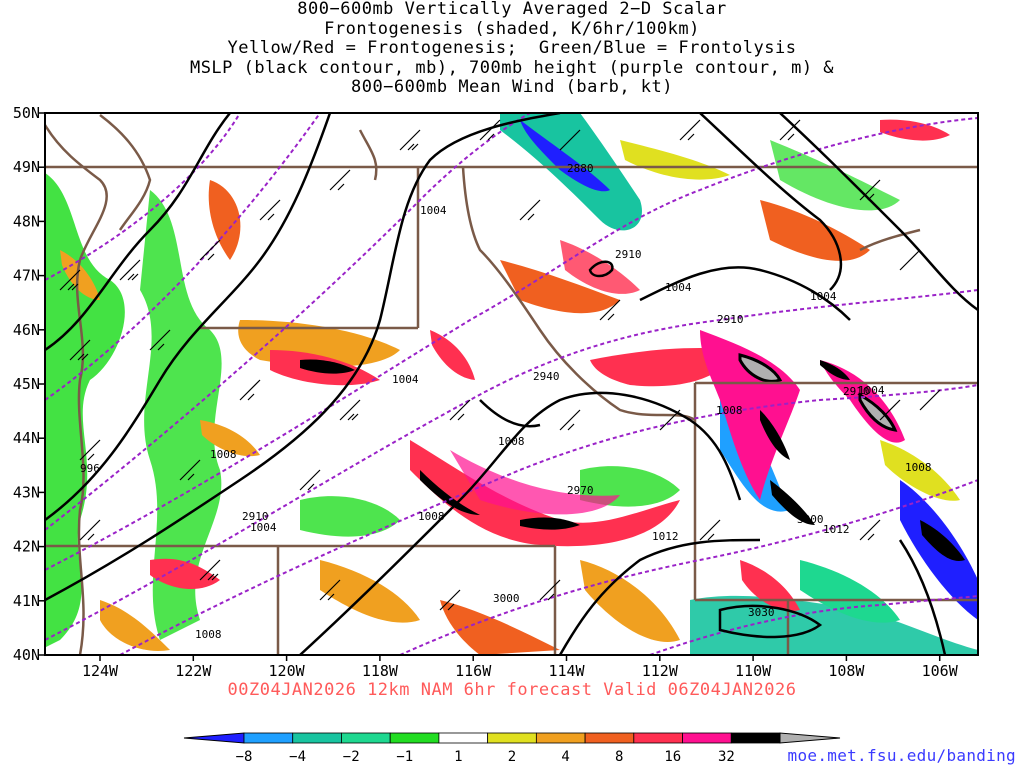 The height and width of the screenshot is (768, 1024). I want to click on colorbar-label: 1, so click(458, 757).